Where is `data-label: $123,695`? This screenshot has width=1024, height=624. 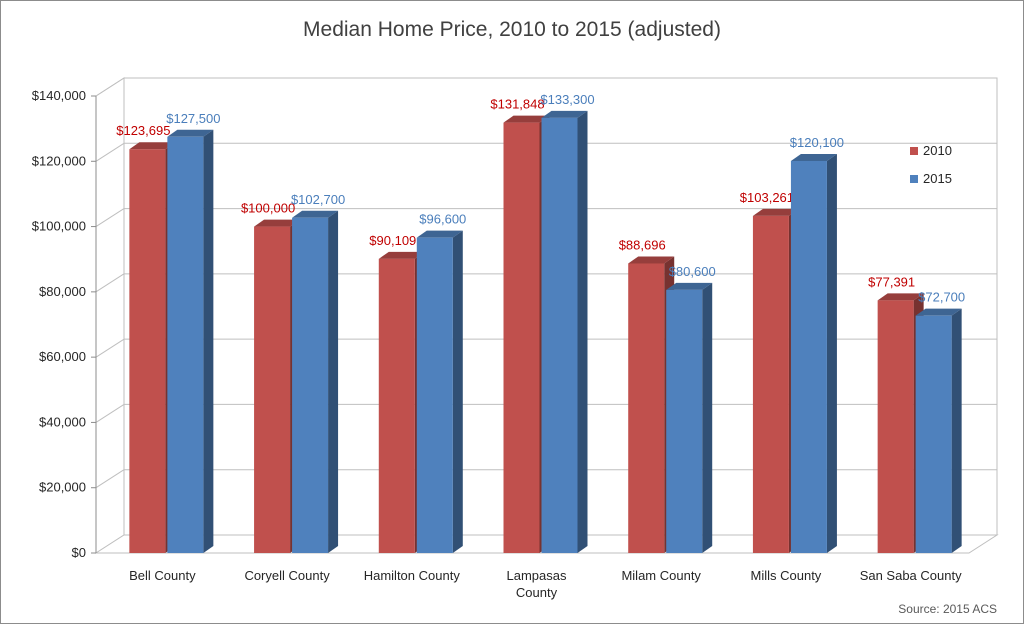
data-label: $123,695 is located at coordinates (143, 130).